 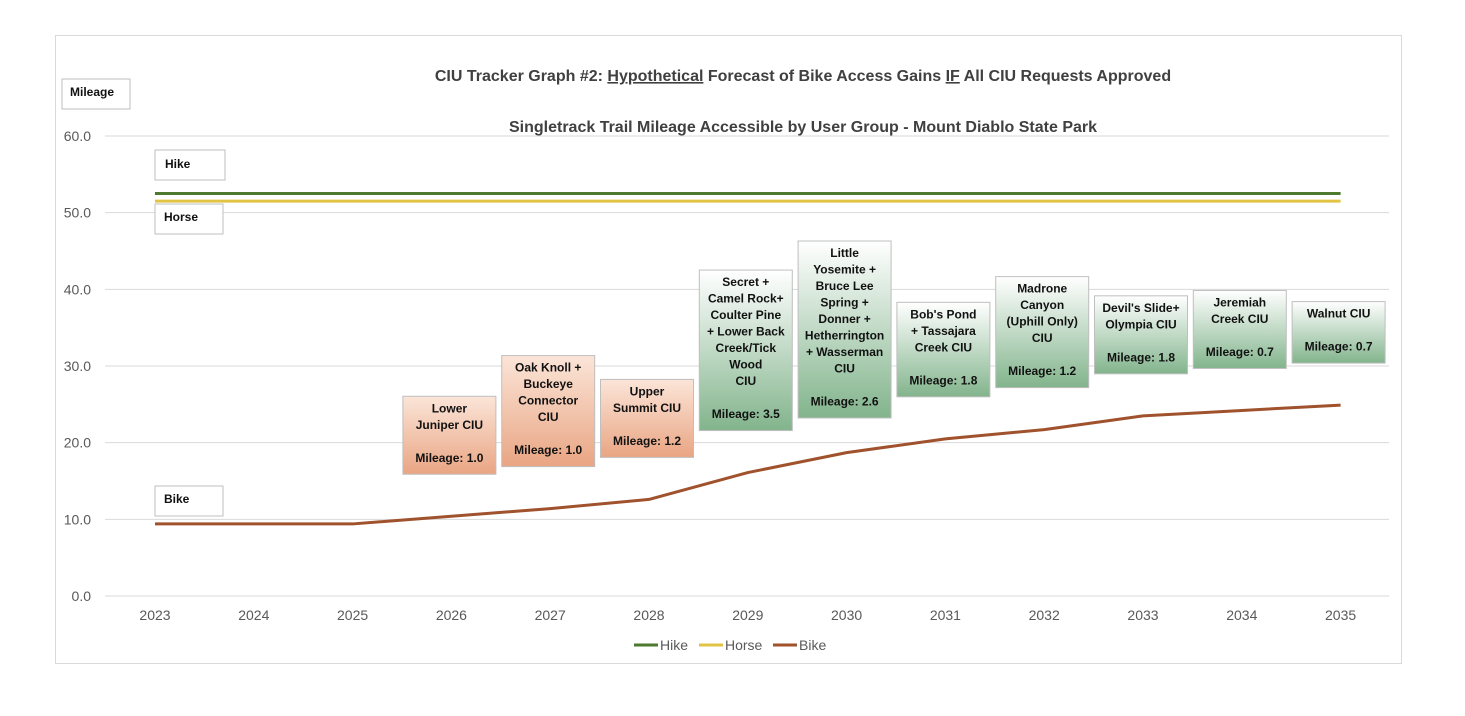 What do you see at coordinates (154, 615) in the screenshot?
I see `x-tick-label: 2023` at bounding box center [154, 615].